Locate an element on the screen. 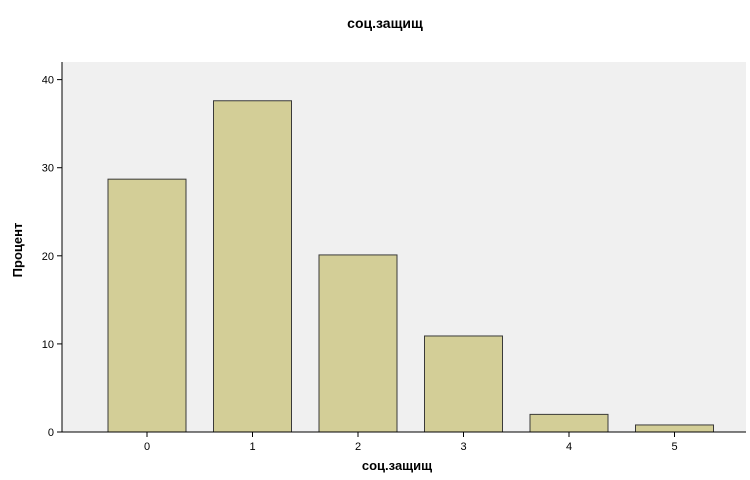 This screenshot has width=750, height=480. y-ticks-group: 0 10 20 30 40 is located at coordinates (52, 257).